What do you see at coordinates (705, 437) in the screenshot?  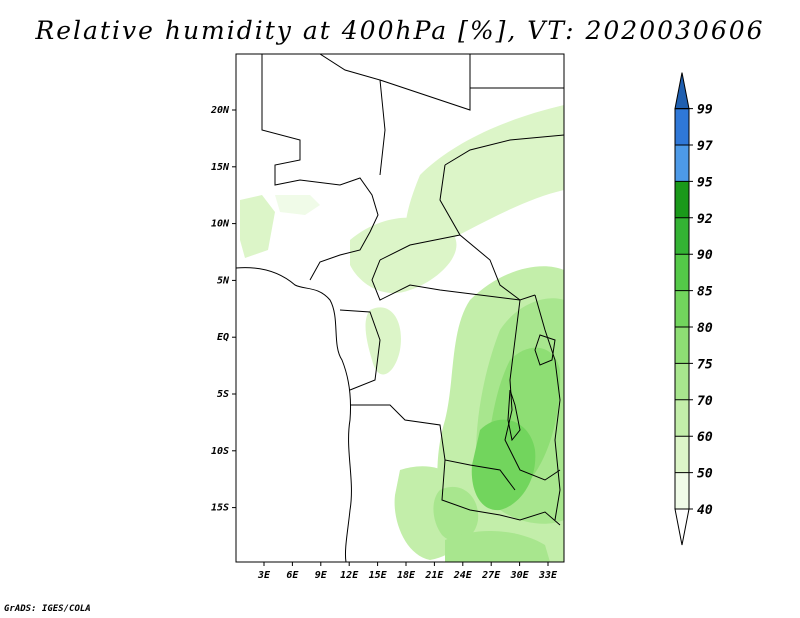 I see `colorbar-level-label: 60` at bounding box center [705, 437].